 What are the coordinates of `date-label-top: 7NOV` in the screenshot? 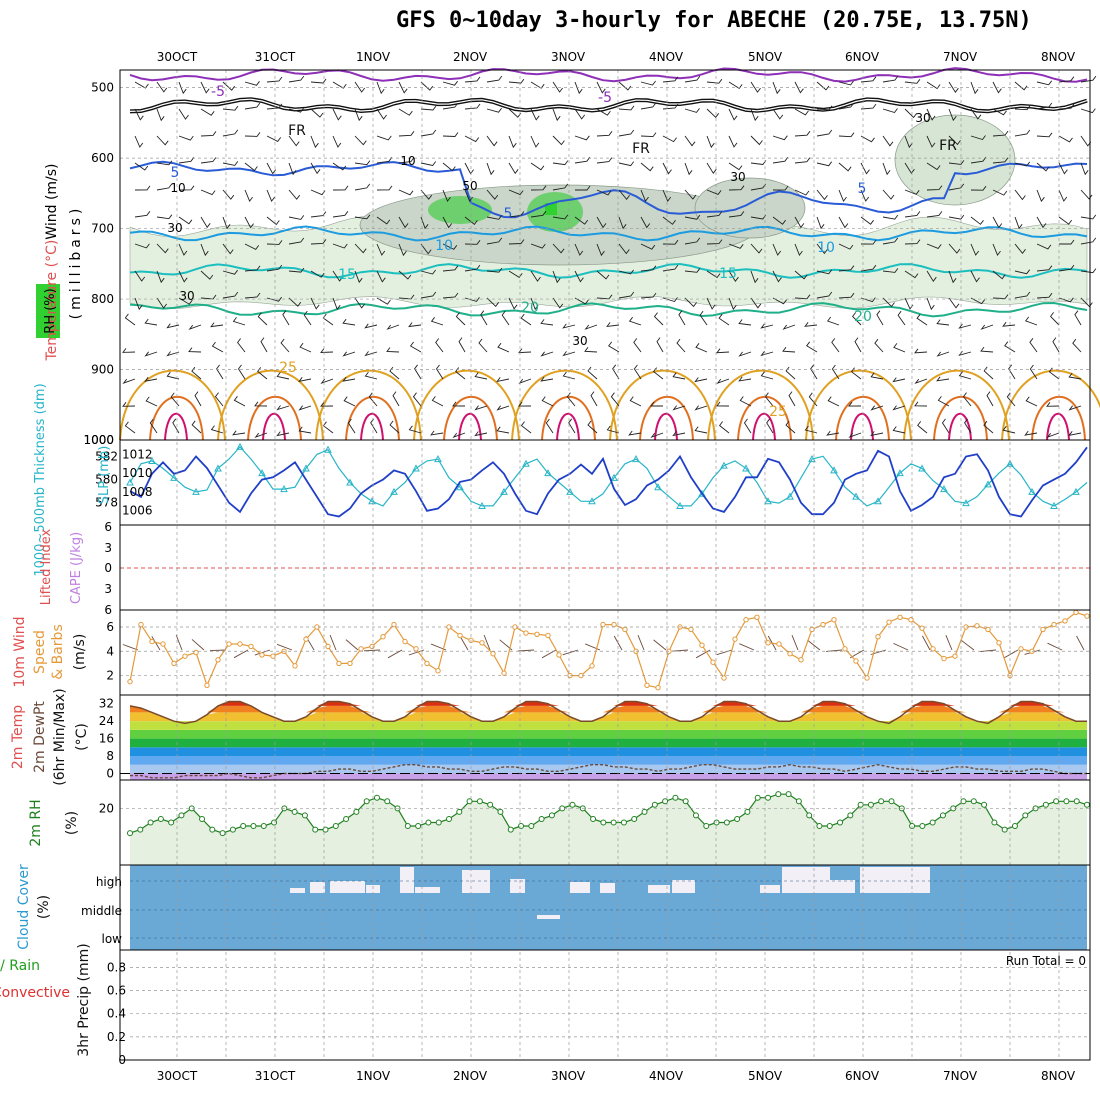 It's located at (960, 57).